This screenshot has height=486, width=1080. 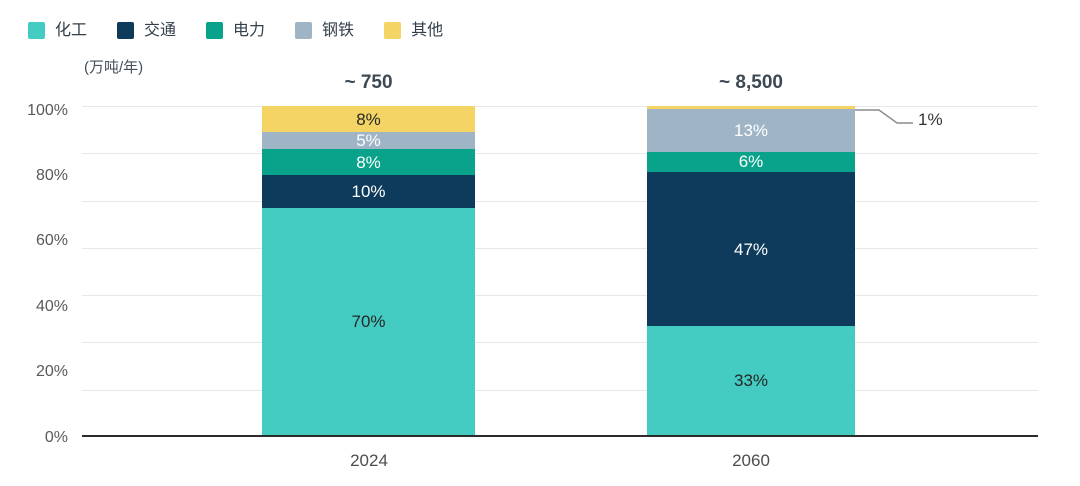 I want to click on y-tick-label: 80%, so click(x=51, y=175).